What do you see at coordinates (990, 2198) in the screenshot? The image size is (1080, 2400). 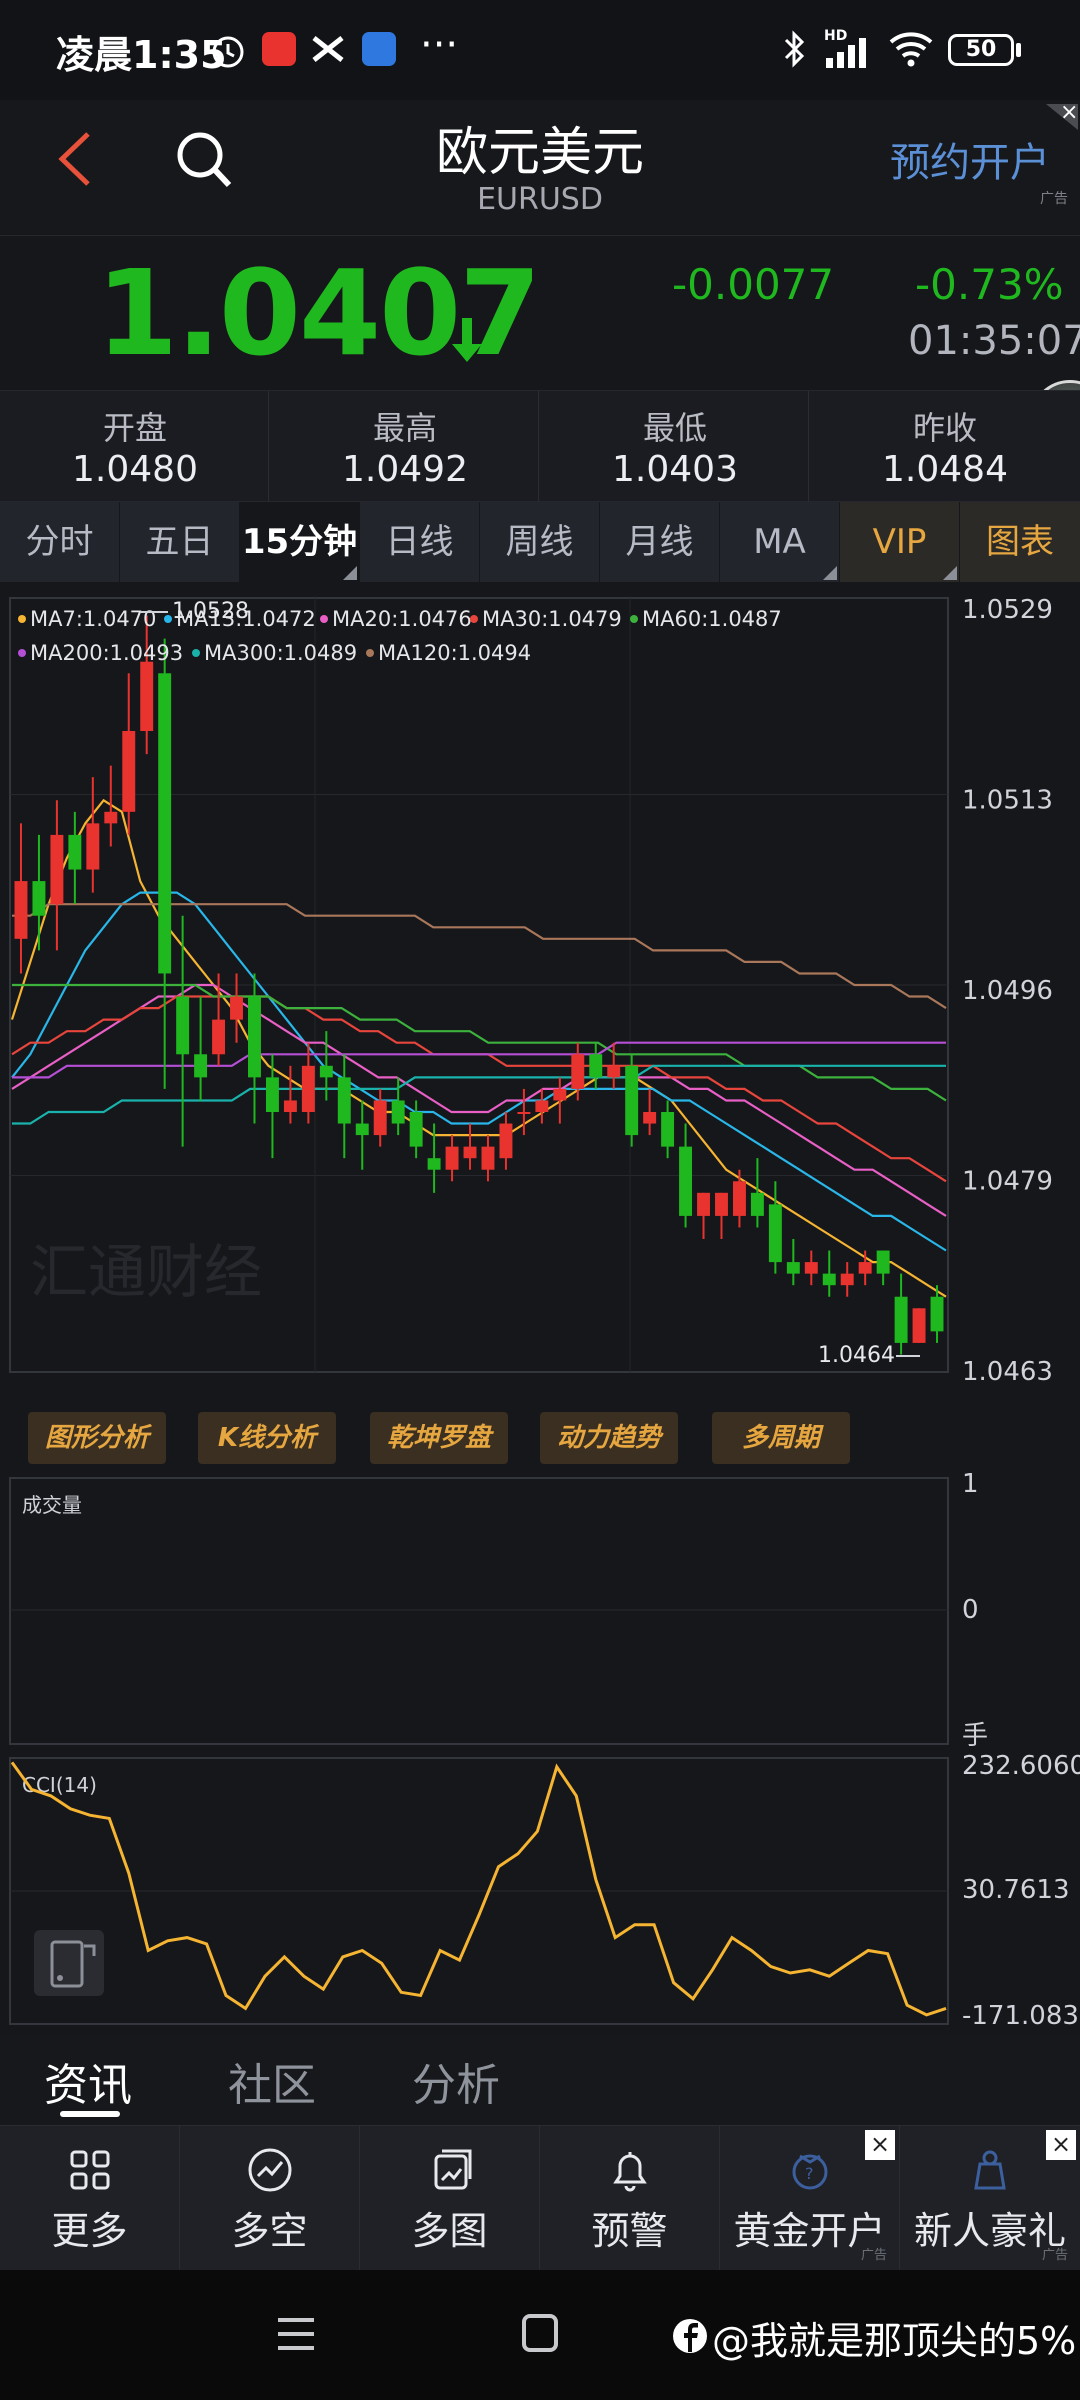 I see `newcomer-gift-ad-button: 新人豪礼 × 广告` at bounding box center [990, 2198].